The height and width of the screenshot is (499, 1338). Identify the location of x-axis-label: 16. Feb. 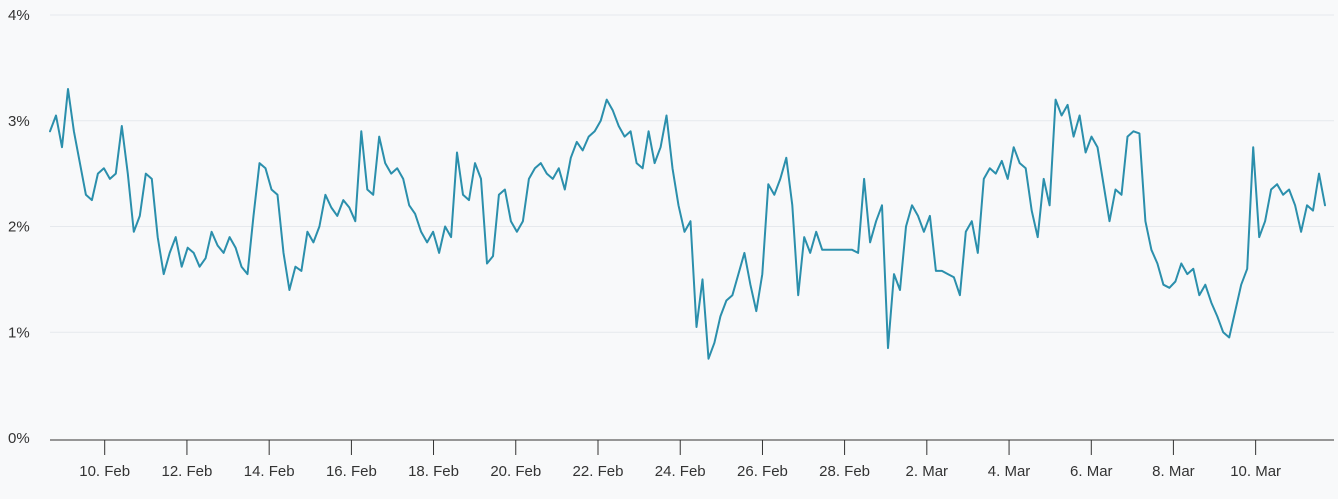
(351, 471).